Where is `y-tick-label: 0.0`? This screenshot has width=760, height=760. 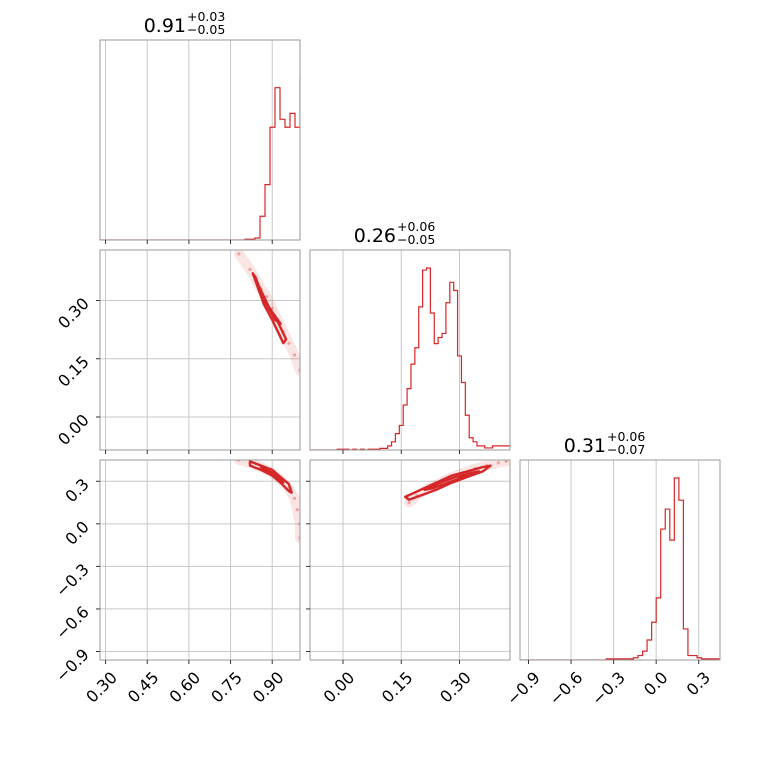 y-tick-label: 0.0 is located at coordinates (76, 532).